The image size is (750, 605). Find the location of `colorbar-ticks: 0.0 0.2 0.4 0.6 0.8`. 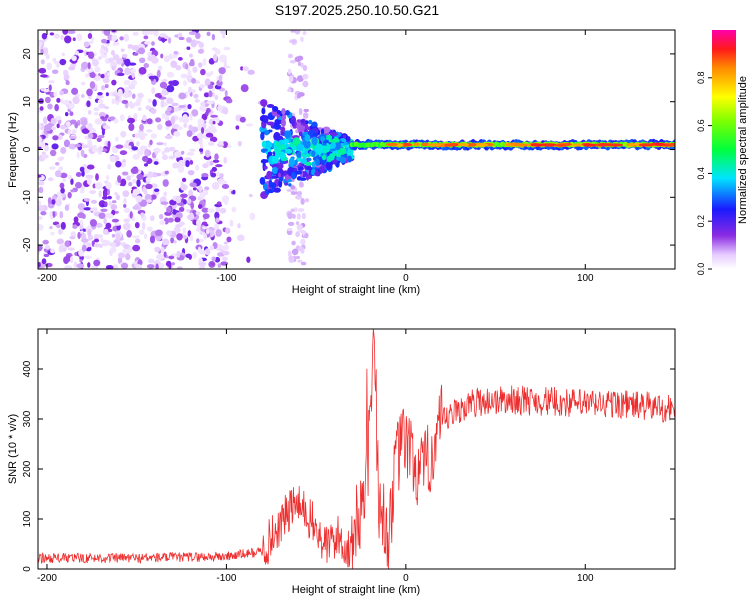

colorbar-ticks: 0.0 0.2 0.4 0.6 0.8 is located at coordinates (704, 173).